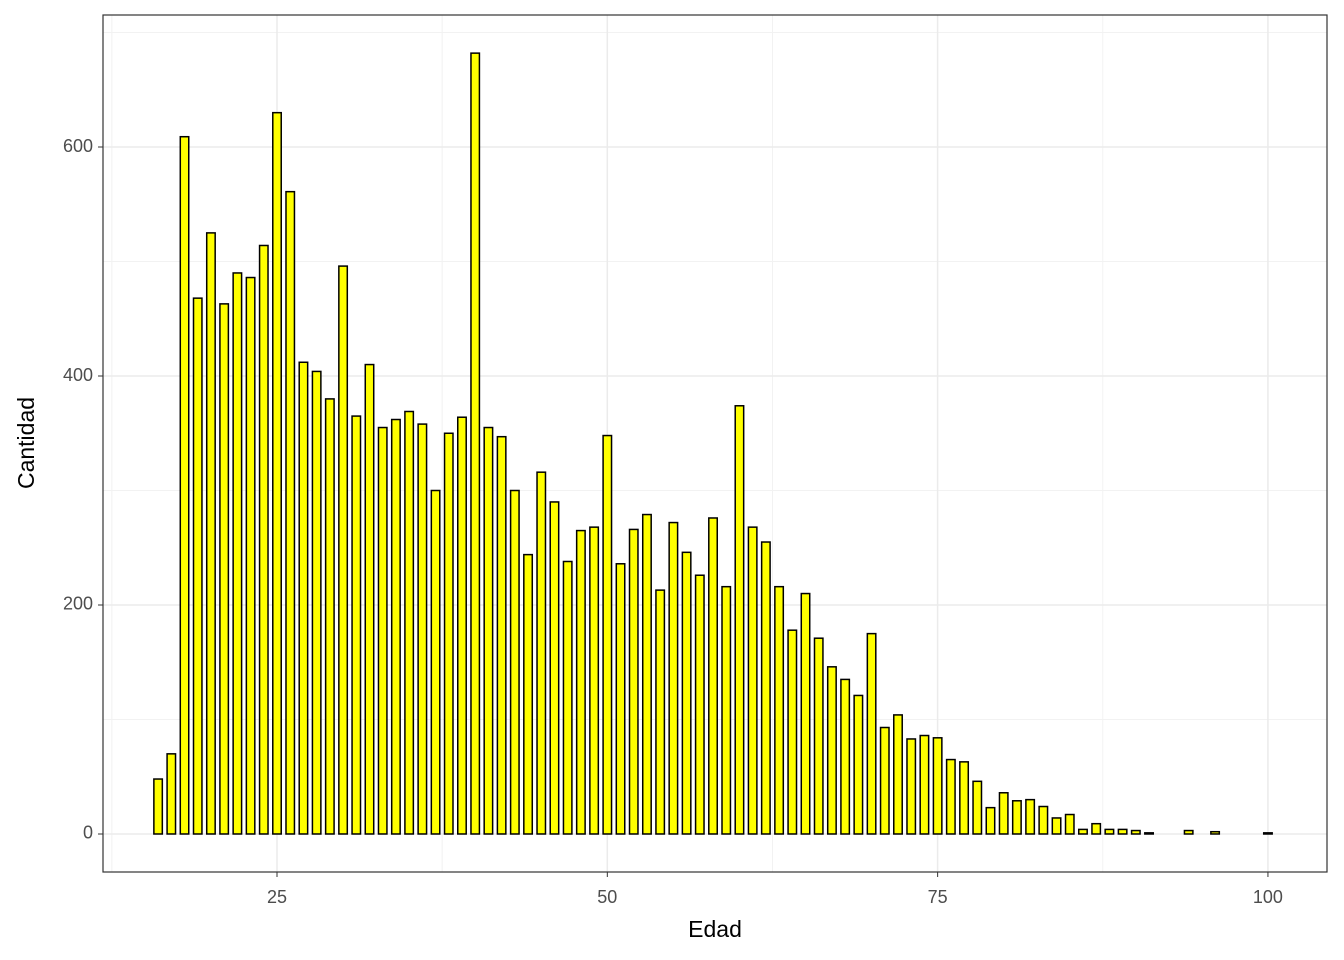  I want to click on y-tick-label: 600, so click(78, 146).